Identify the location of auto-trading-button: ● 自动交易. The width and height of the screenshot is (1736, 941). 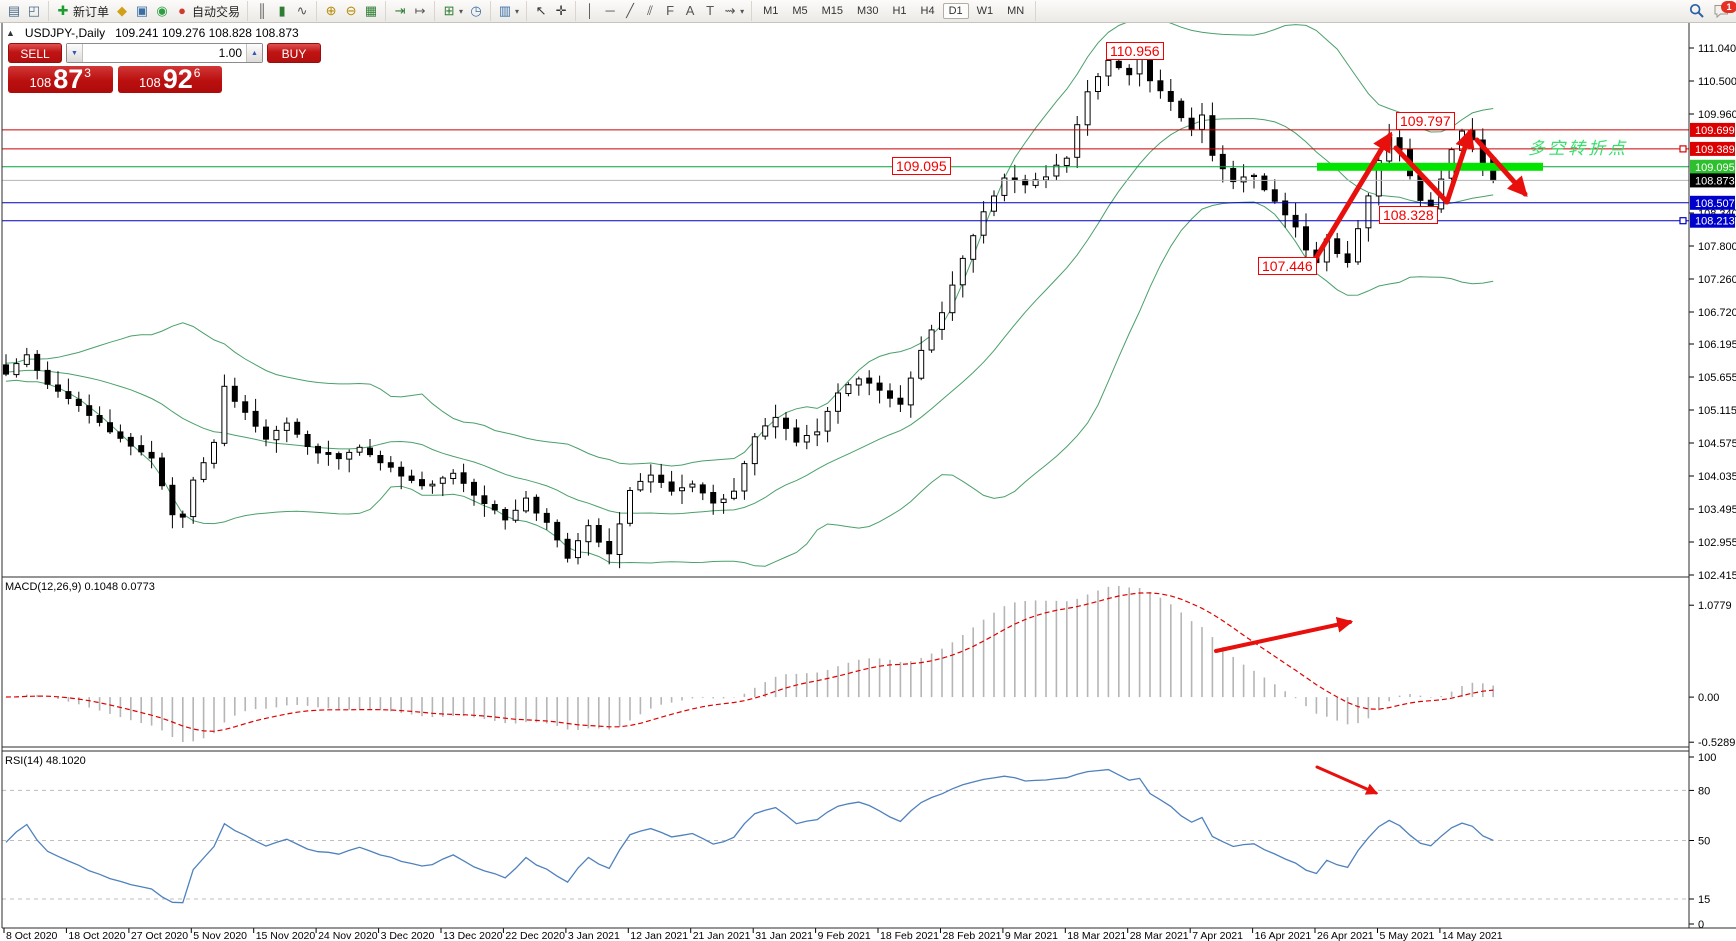
(207, 11).